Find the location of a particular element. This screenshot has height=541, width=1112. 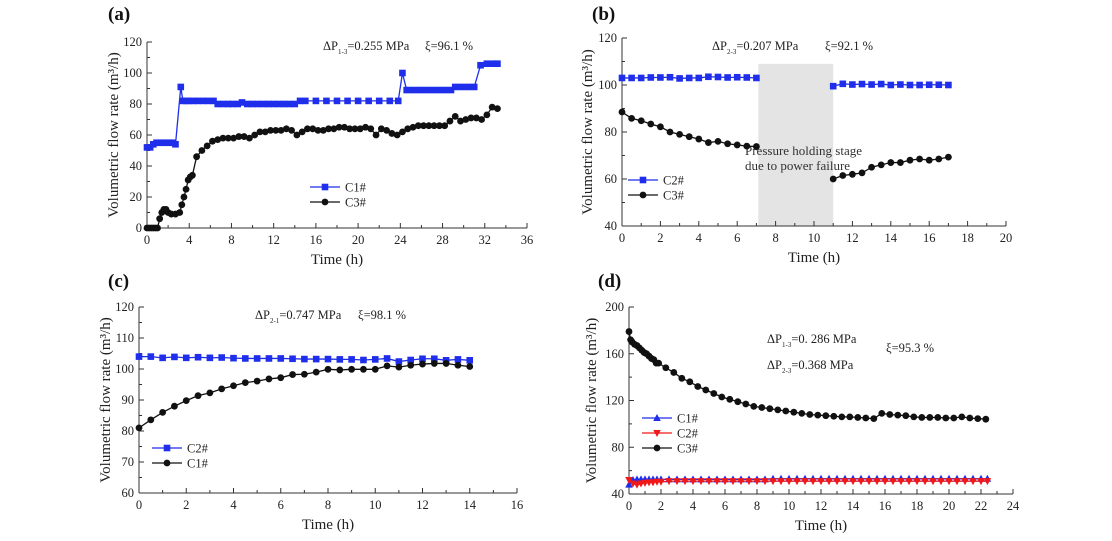

panel-label: (a) is located at coordinates (119, 14).